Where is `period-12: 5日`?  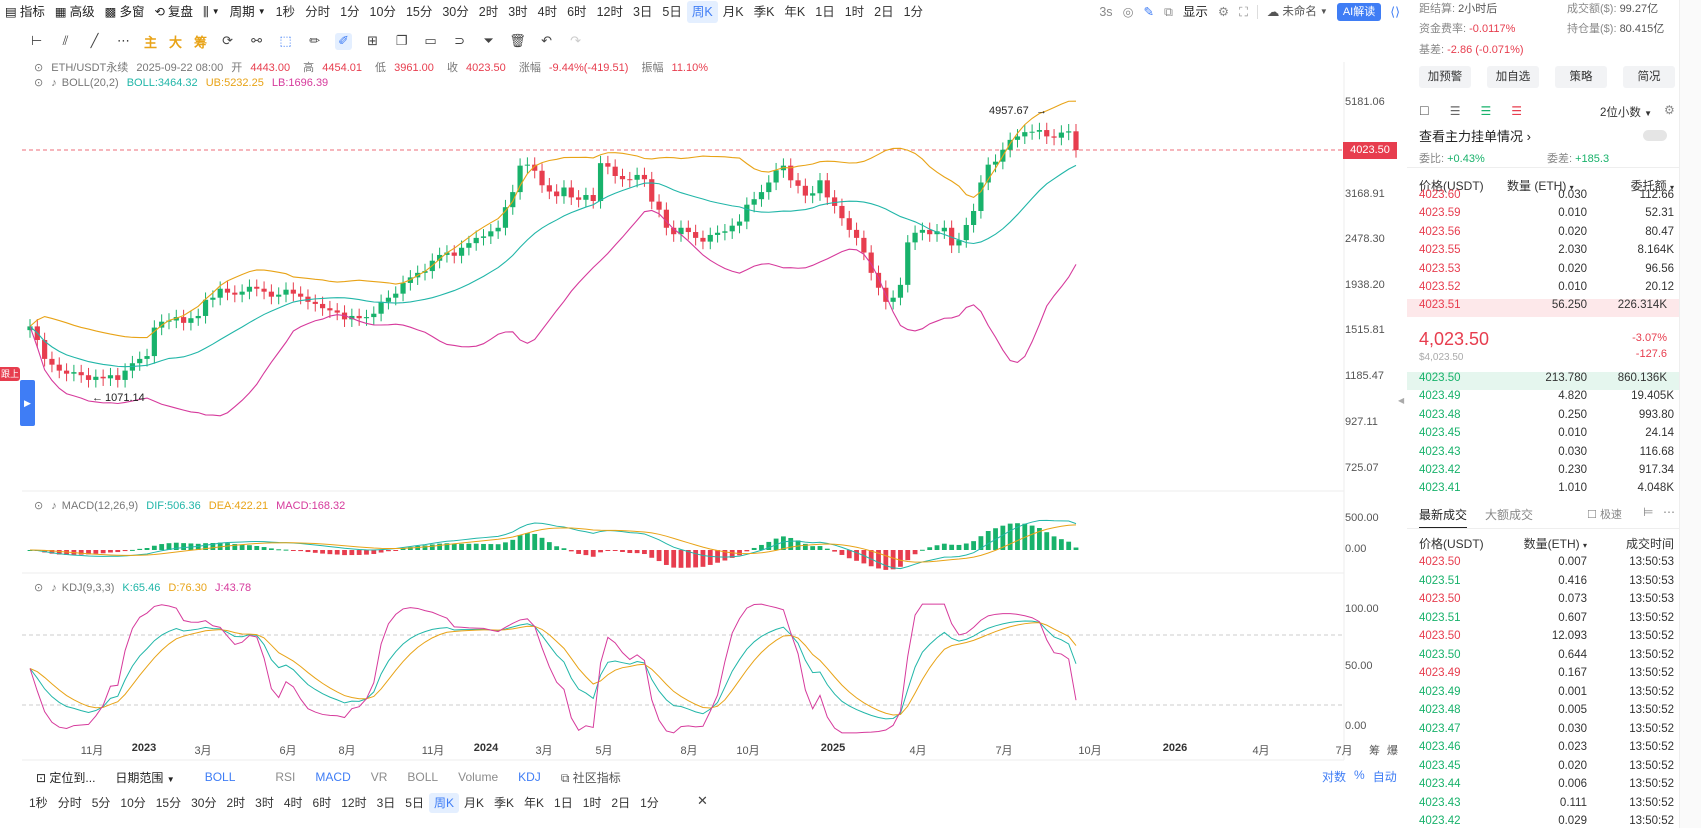
period-12: 5日 is located at coordinates (672, 12).